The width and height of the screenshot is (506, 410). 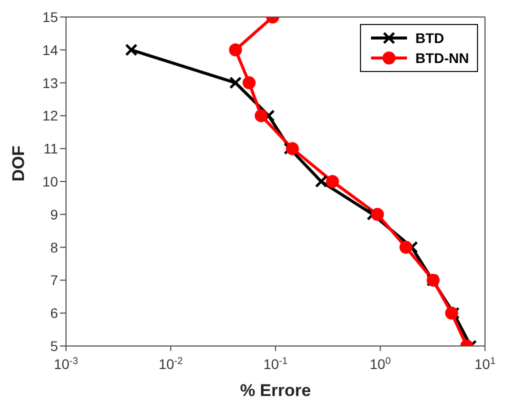 What do you see at coordinates (50, 181) in the screenshot?
I see `y-tick-label: 10` at bounding box center [50, 181].